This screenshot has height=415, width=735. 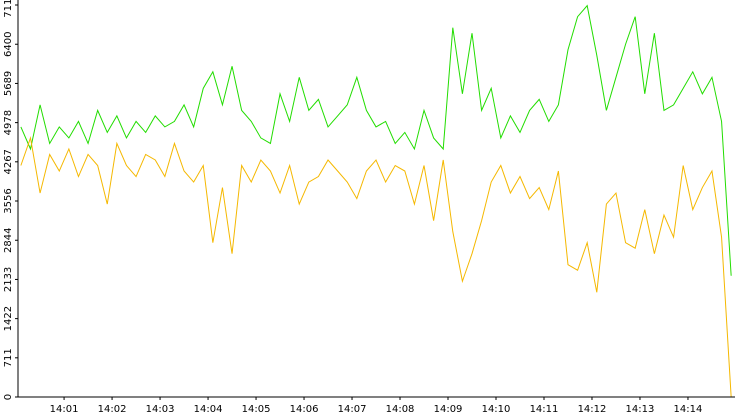 I want to click on y-tick-label: 2844, so click(x=8, y=240).